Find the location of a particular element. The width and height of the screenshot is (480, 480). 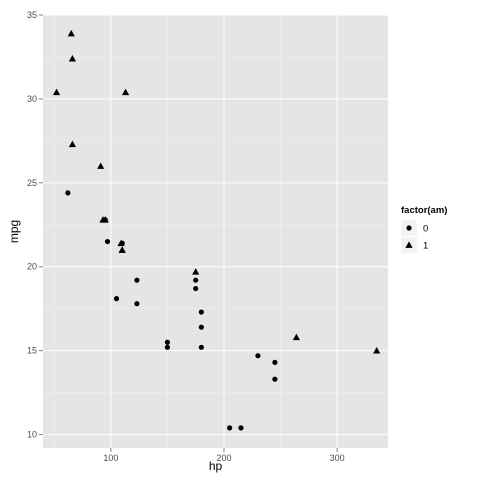

x-axis-ticks: 100 200 300 is located at coordinates (224, 455).